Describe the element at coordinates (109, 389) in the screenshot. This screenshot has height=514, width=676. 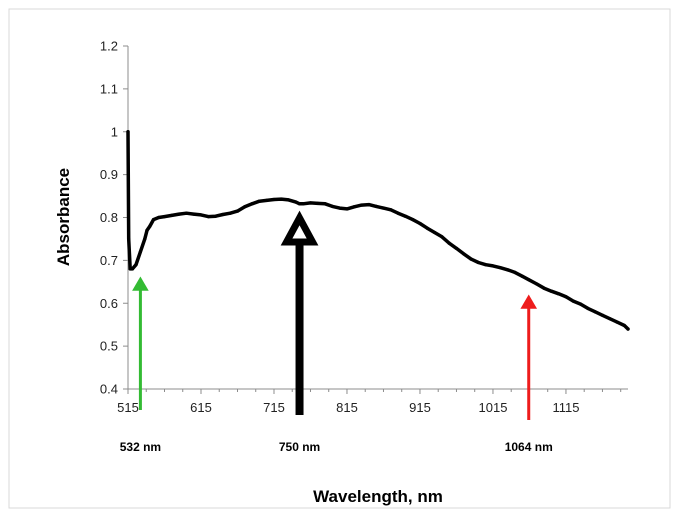
I see `y-tick-label: 0.4` at that location.